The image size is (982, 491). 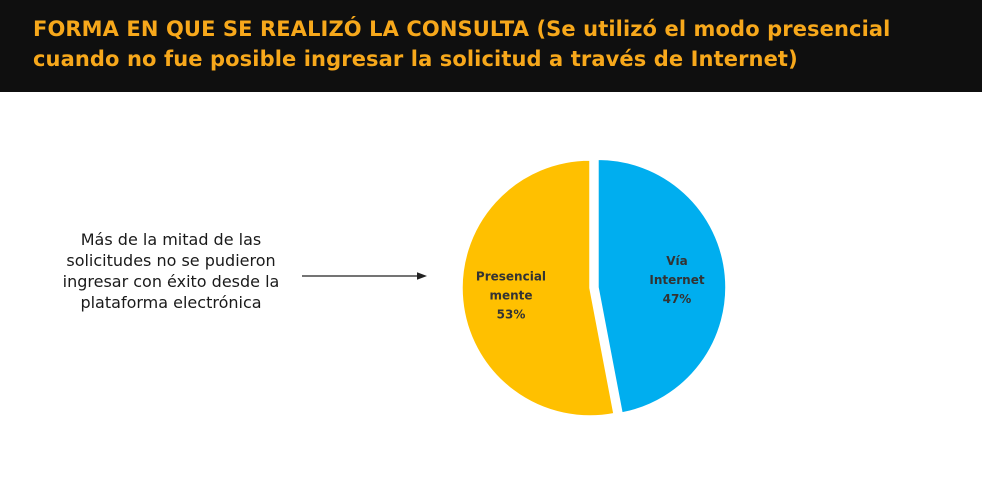 I want to click on pie-chart: Vía Internet 47% Presencial mente 53%, so click(x=594, y=287).